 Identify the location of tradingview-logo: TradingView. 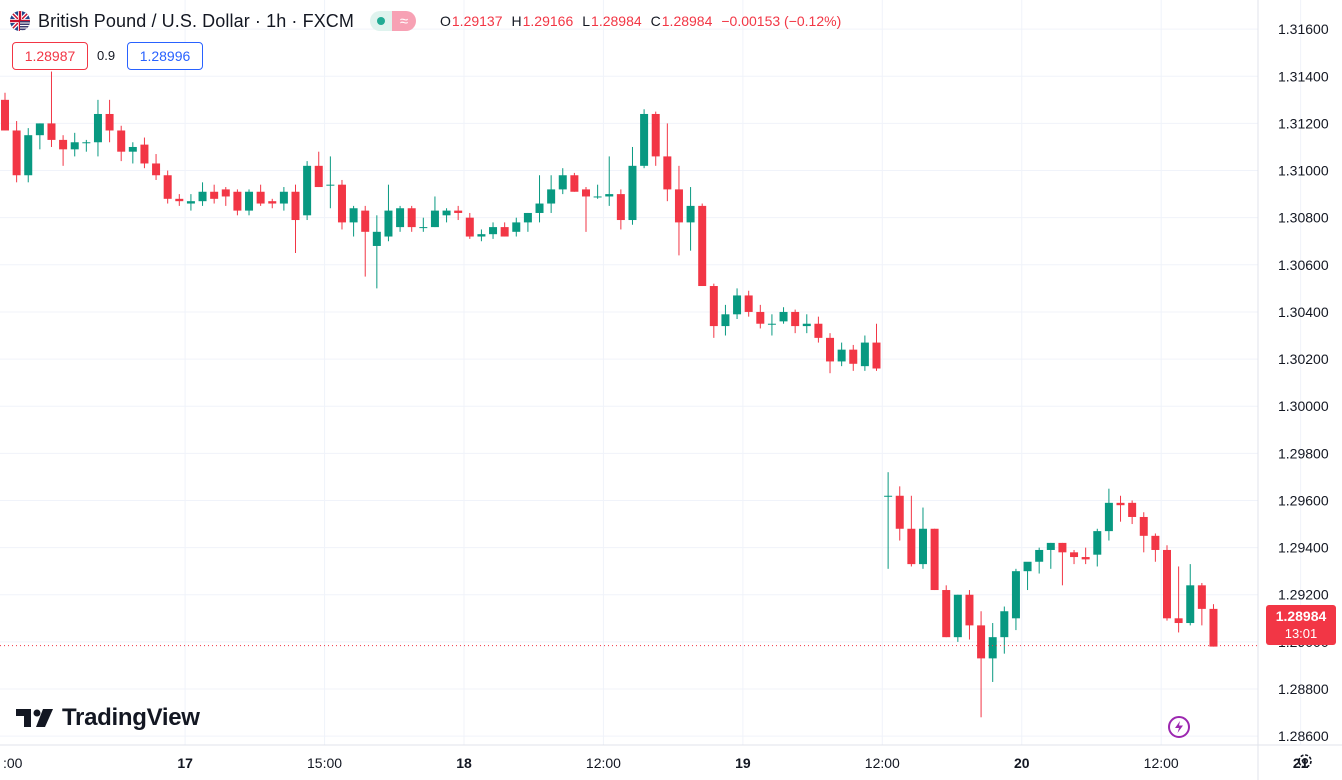
(108, 718).